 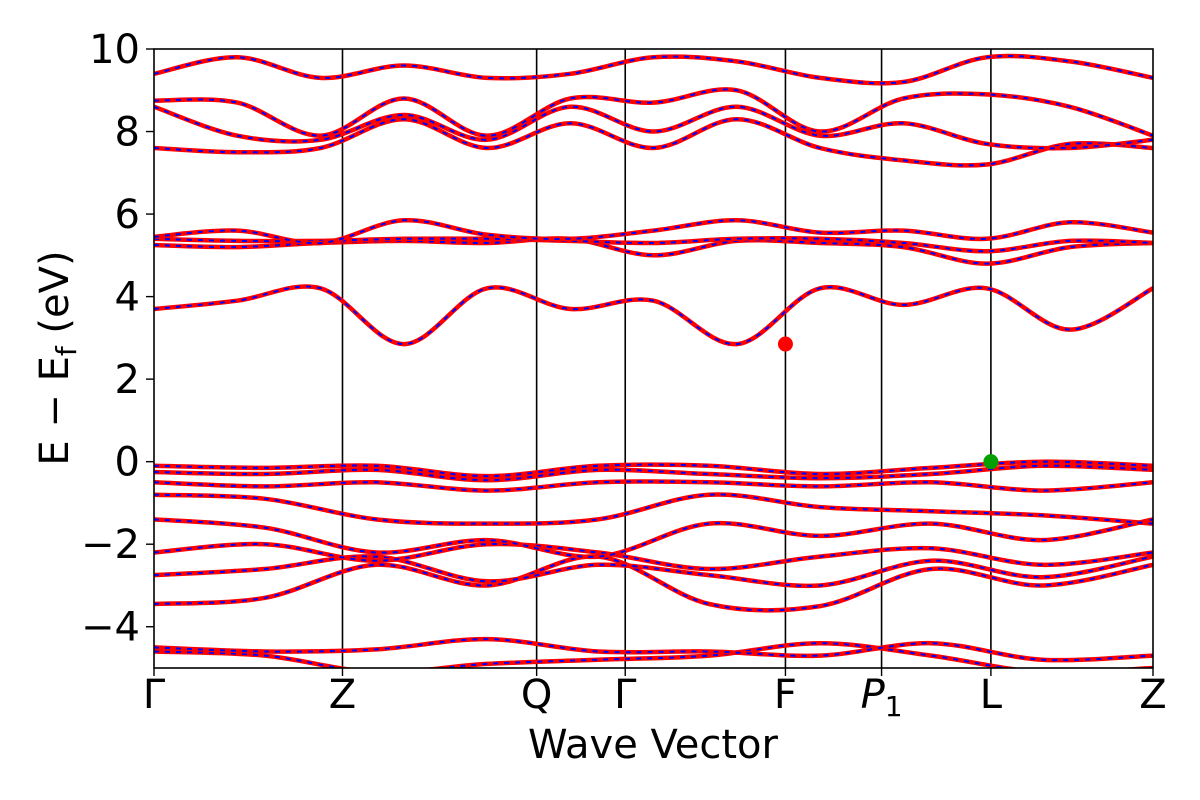 I want to click on x-axis-title: Wave Vector, so click(x=653, y=745).